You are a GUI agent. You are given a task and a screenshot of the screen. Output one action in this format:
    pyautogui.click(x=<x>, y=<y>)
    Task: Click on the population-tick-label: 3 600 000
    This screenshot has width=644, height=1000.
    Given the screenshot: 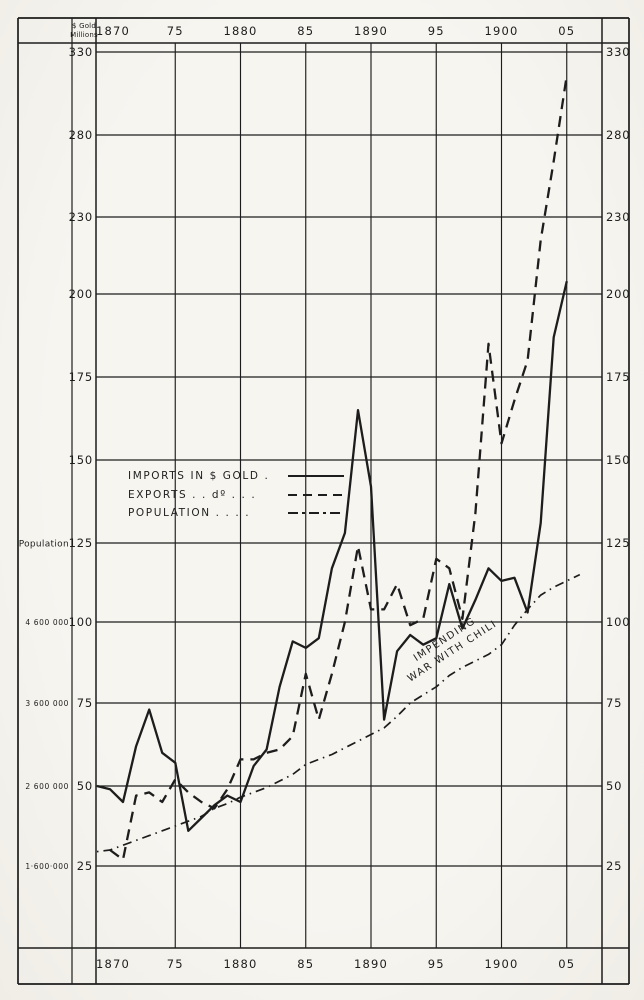 What is the action you would take?
    pyautogui.click(x=47, y=703)
    